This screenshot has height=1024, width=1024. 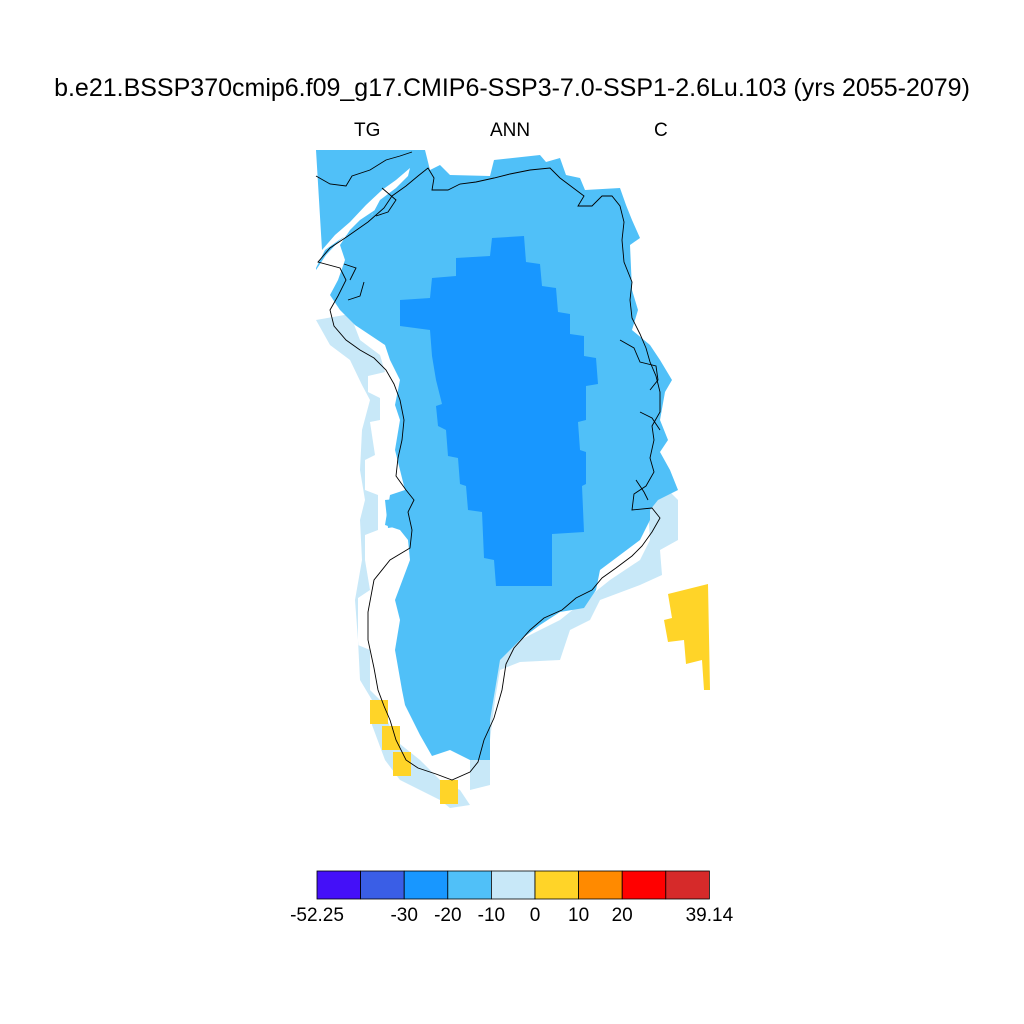 I want to click on colorbar, so click(x=513, y=885).